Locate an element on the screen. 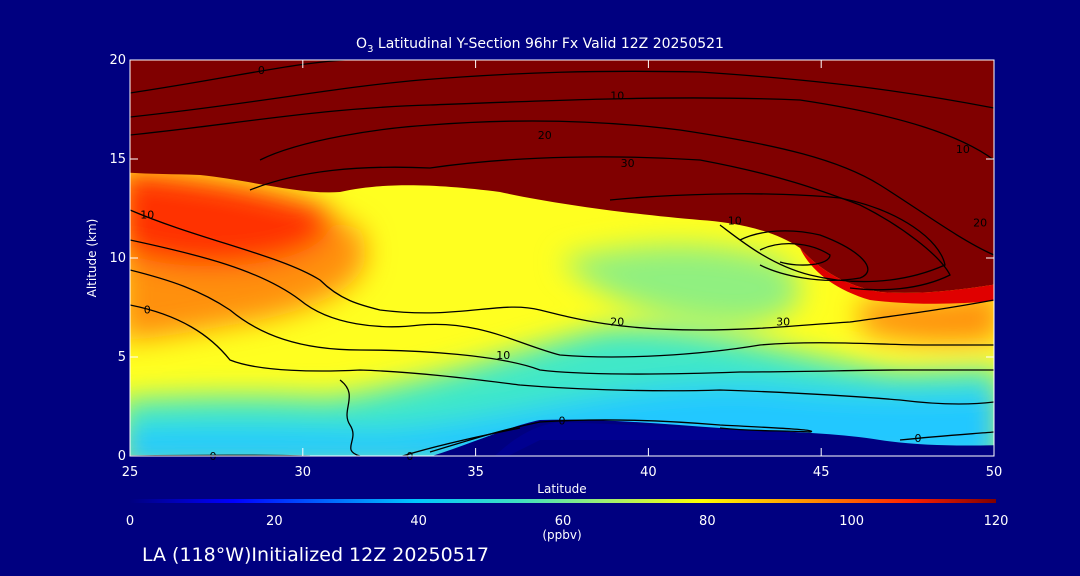 This screenshot has width=1080, height=576. x-axis-label: Latitude is located at coordinates (561, 489).